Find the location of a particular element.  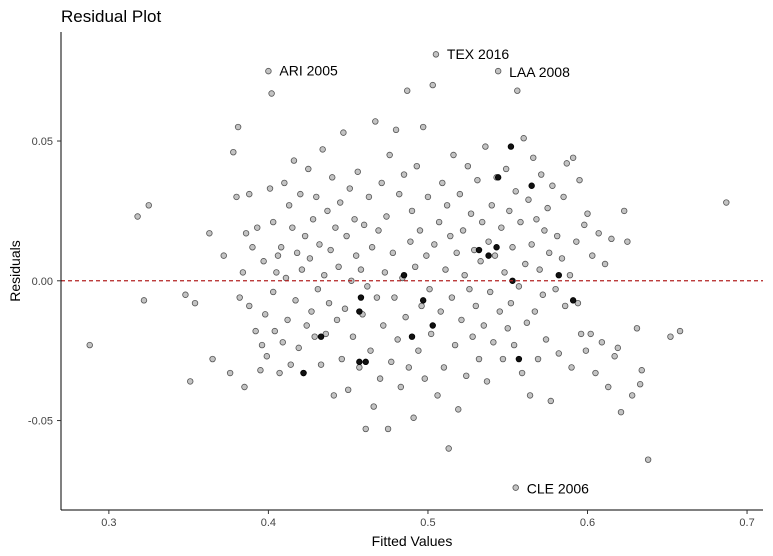

x-tick-label: 0.3 is located at coordinates (108, 523).